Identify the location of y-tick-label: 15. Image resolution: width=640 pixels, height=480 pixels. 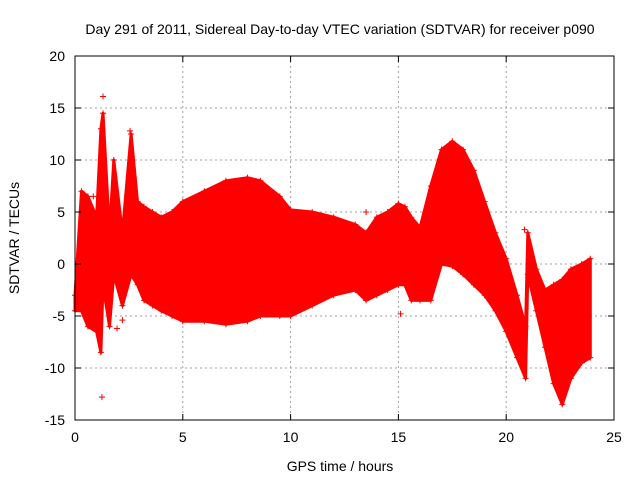
(57, 108).